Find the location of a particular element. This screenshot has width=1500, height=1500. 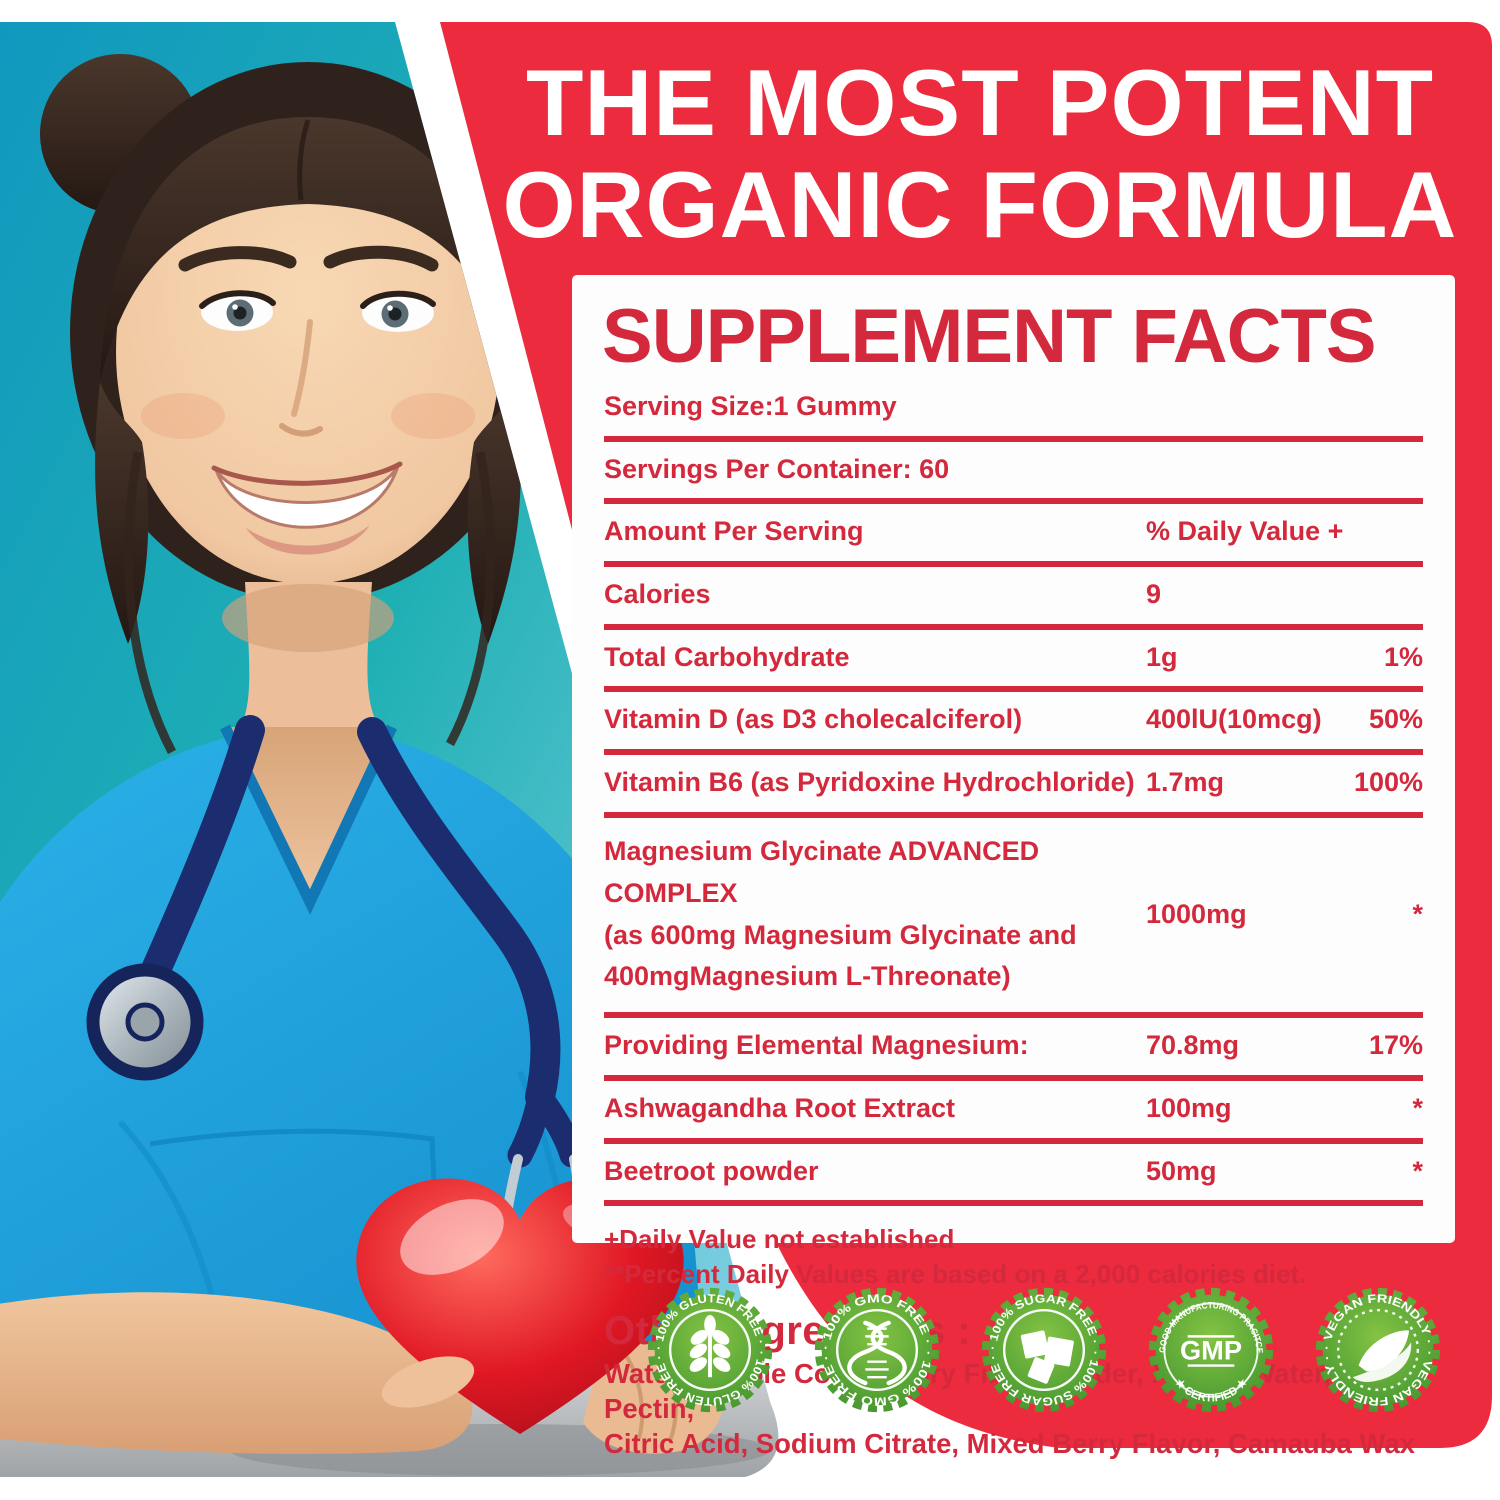

row-amount: 1.7mg is located at coordinates (1185, 782).